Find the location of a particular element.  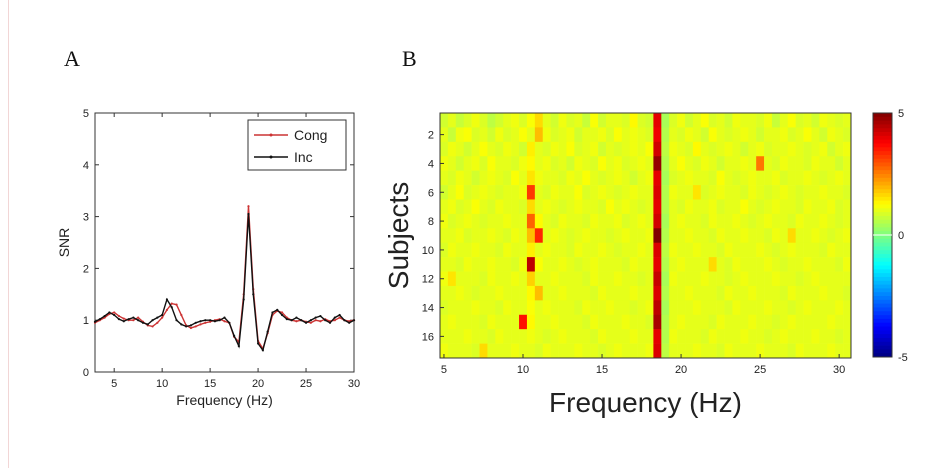

y-tick-label-b: 14 is located at coordinates (428, 309).